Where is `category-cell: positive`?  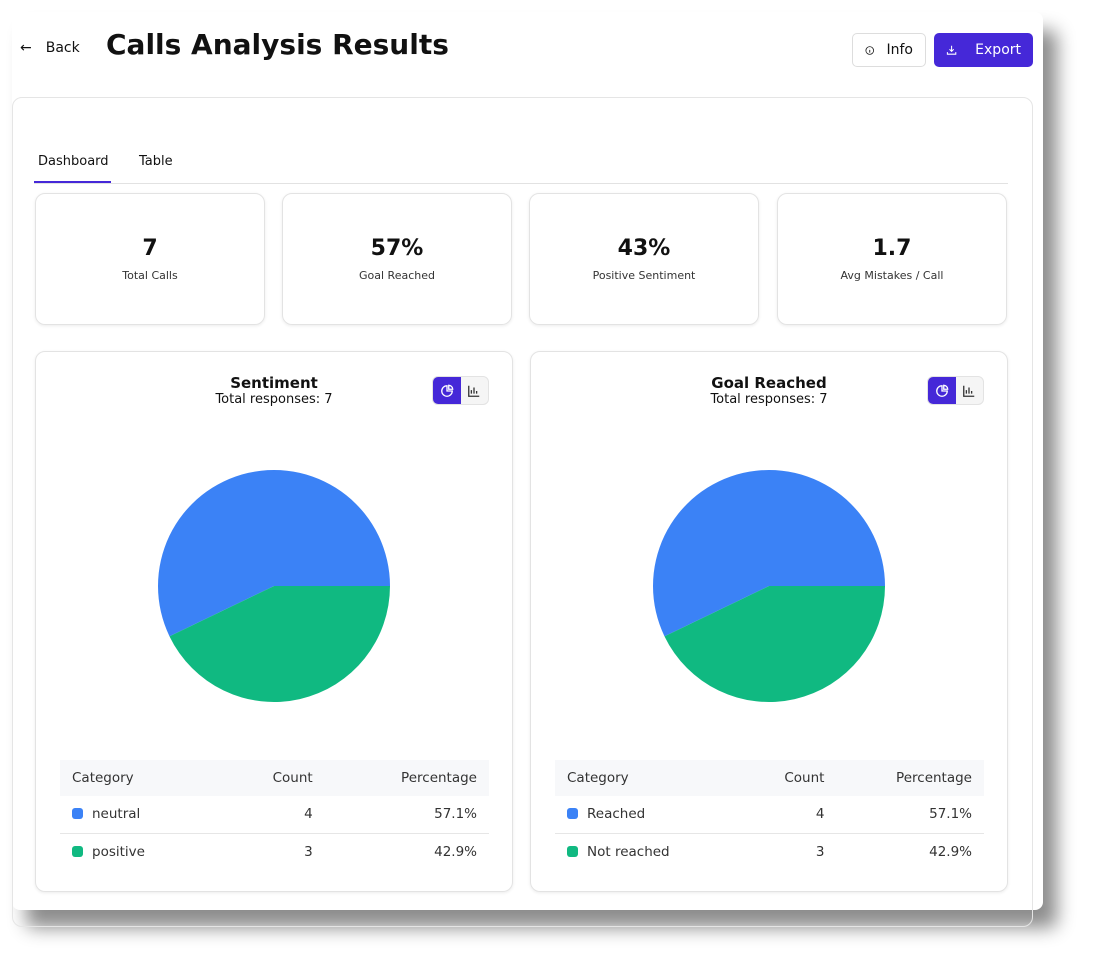
category-cell: positive is located at coordinates (139, 851).